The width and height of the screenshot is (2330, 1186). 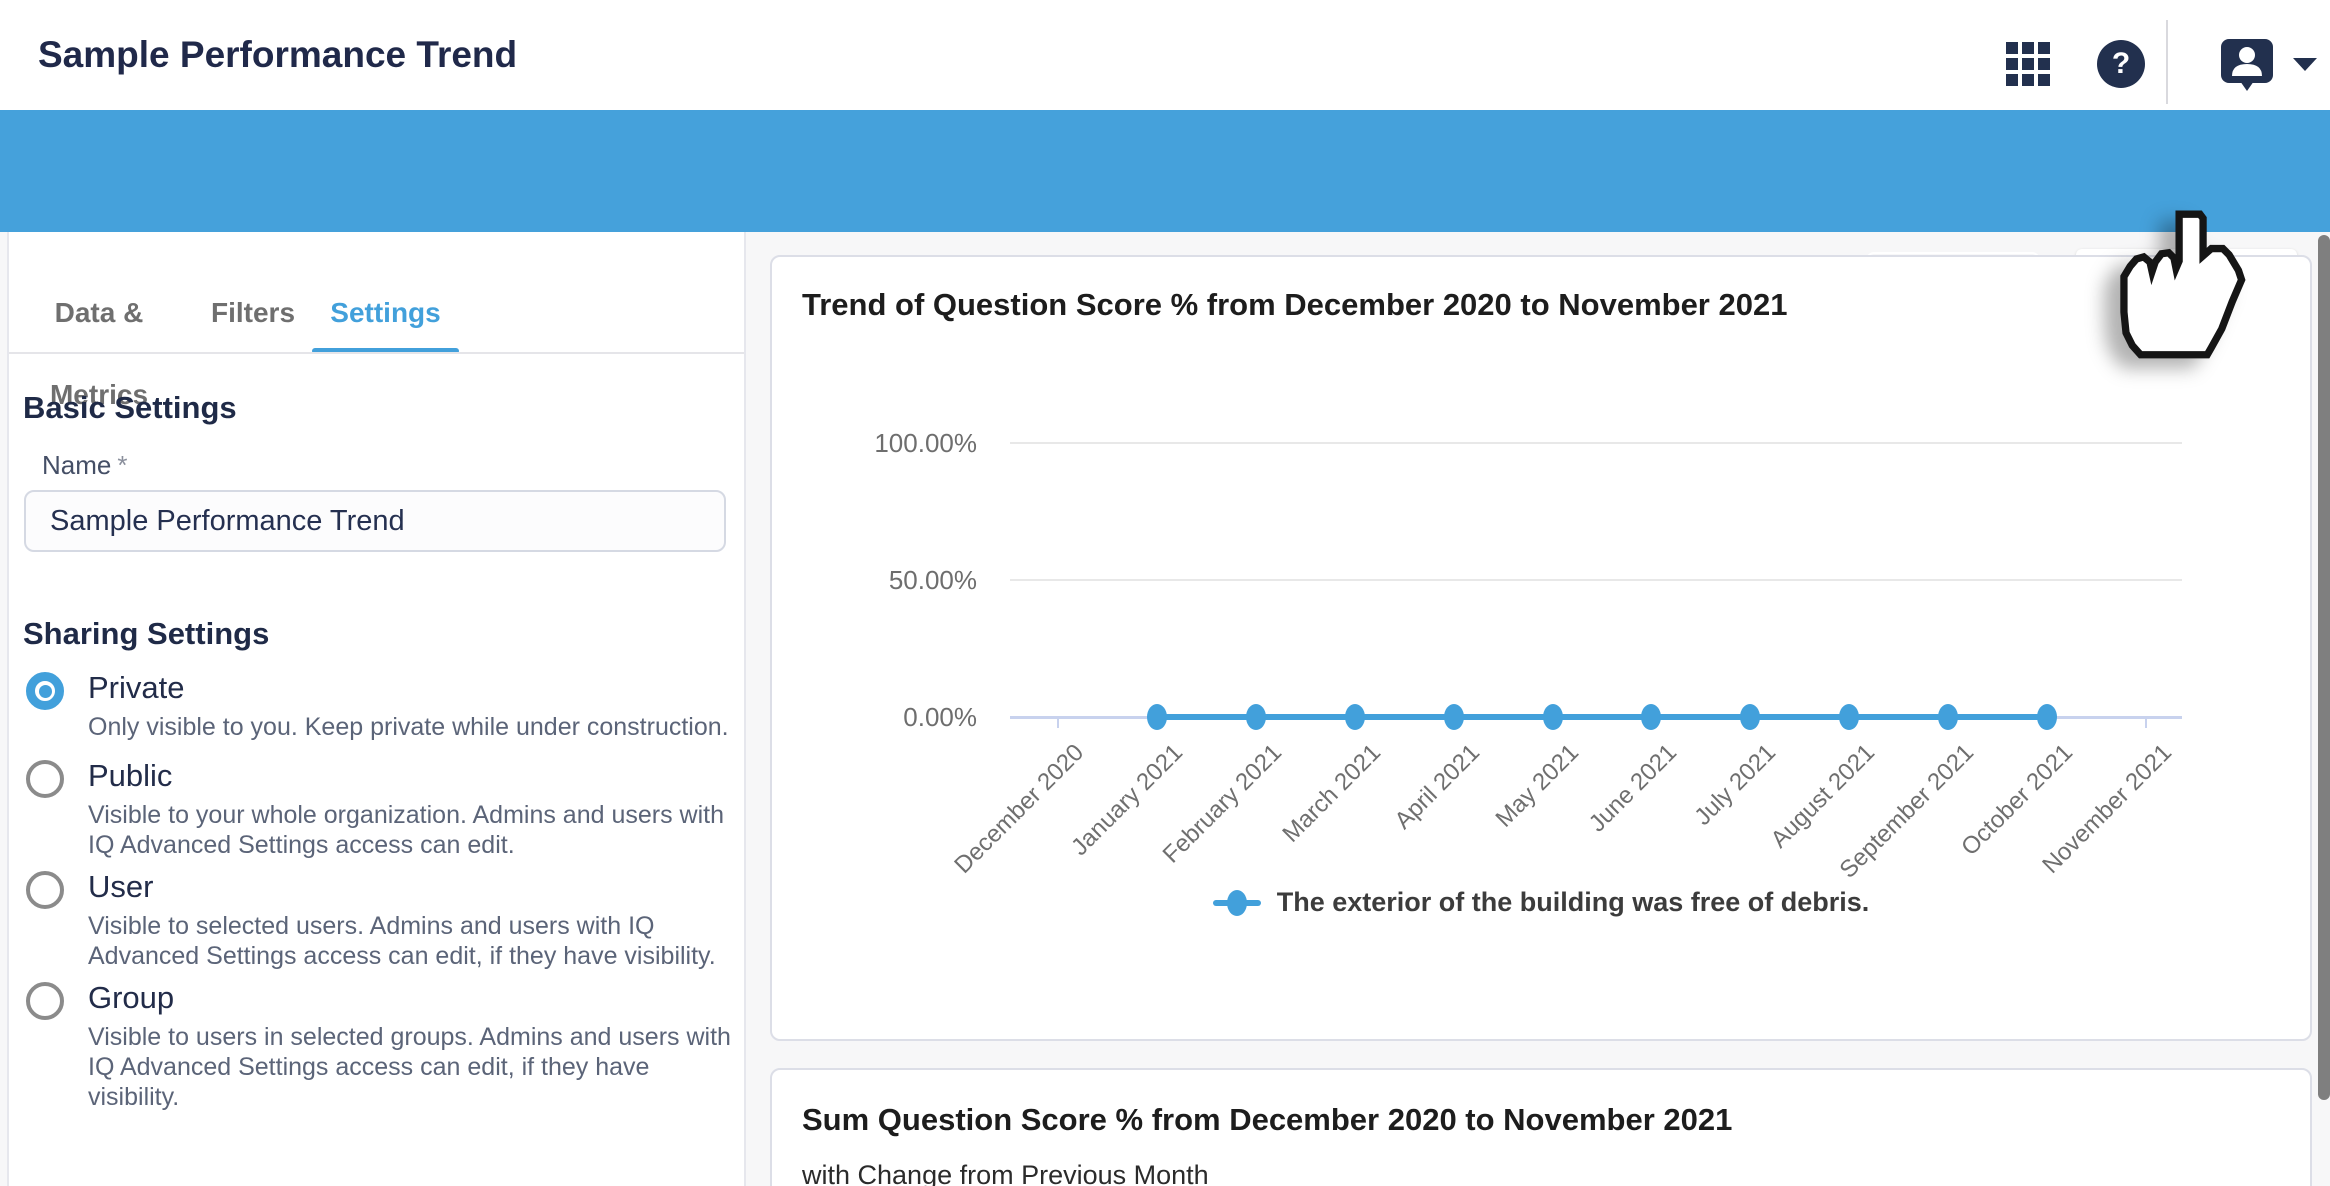 I want to click on vertical-scrollbar-thumb, so click(x=2324, y=667).